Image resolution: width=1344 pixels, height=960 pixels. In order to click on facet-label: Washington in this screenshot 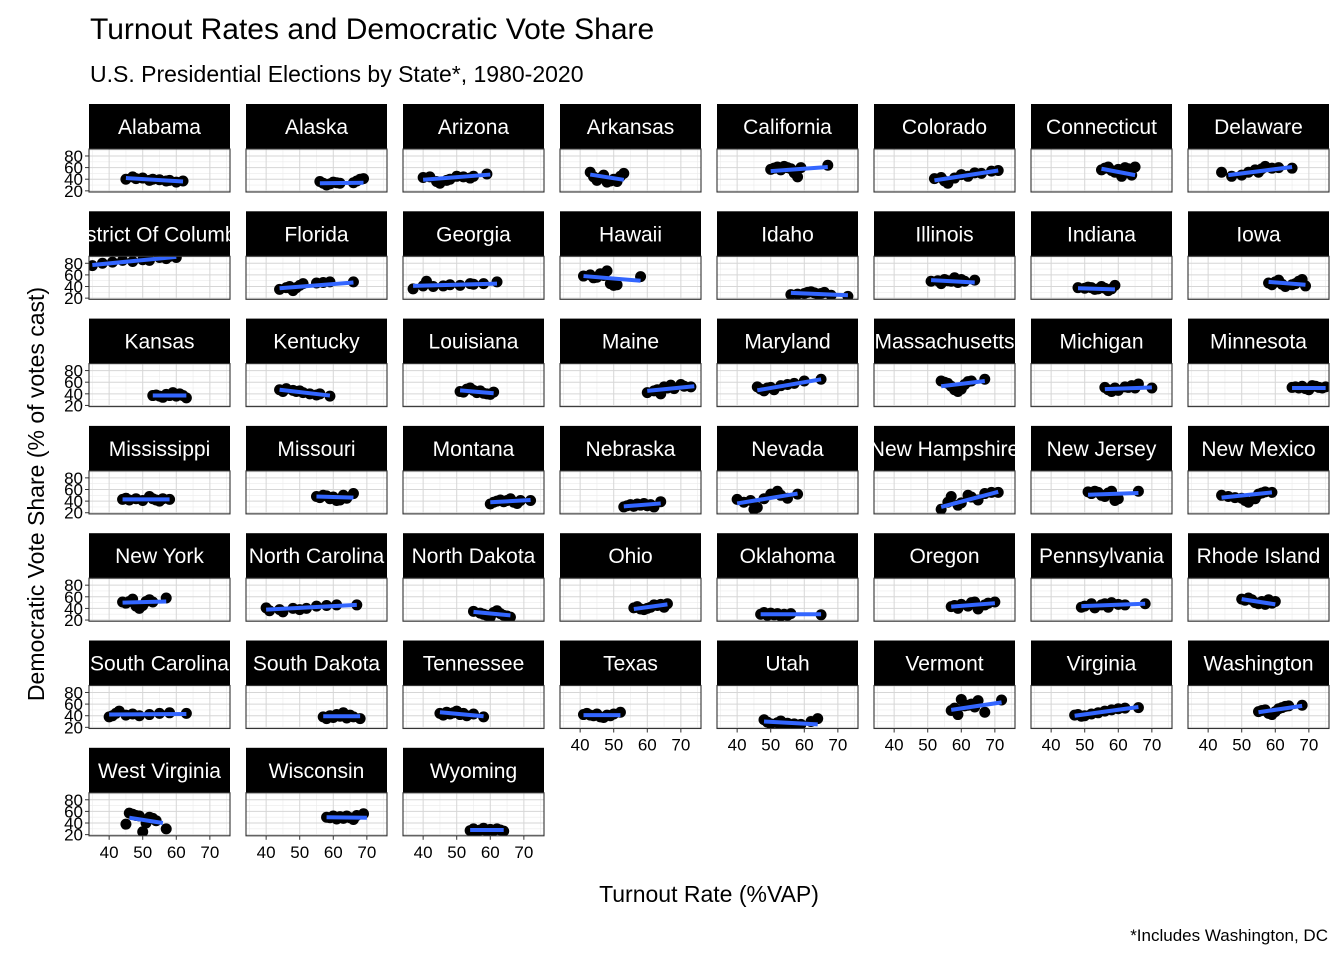, I will do `click(1258, 664)`.